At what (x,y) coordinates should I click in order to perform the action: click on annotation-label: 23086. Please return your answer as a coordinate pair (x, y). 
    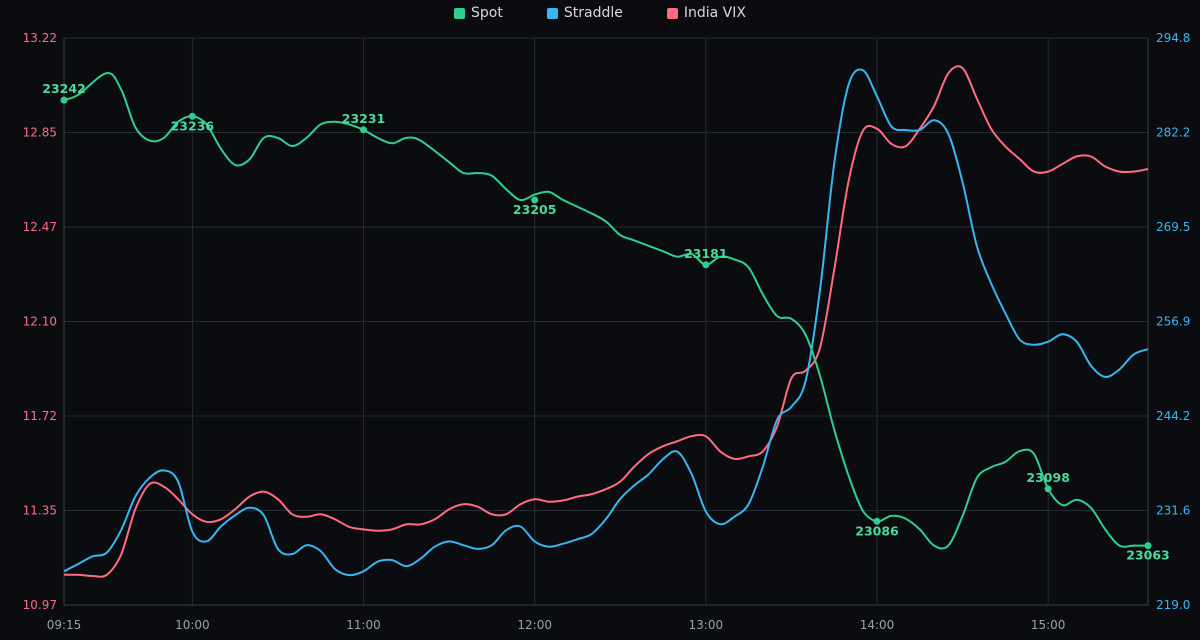
    Looking at the image, I should click on (877, 530).